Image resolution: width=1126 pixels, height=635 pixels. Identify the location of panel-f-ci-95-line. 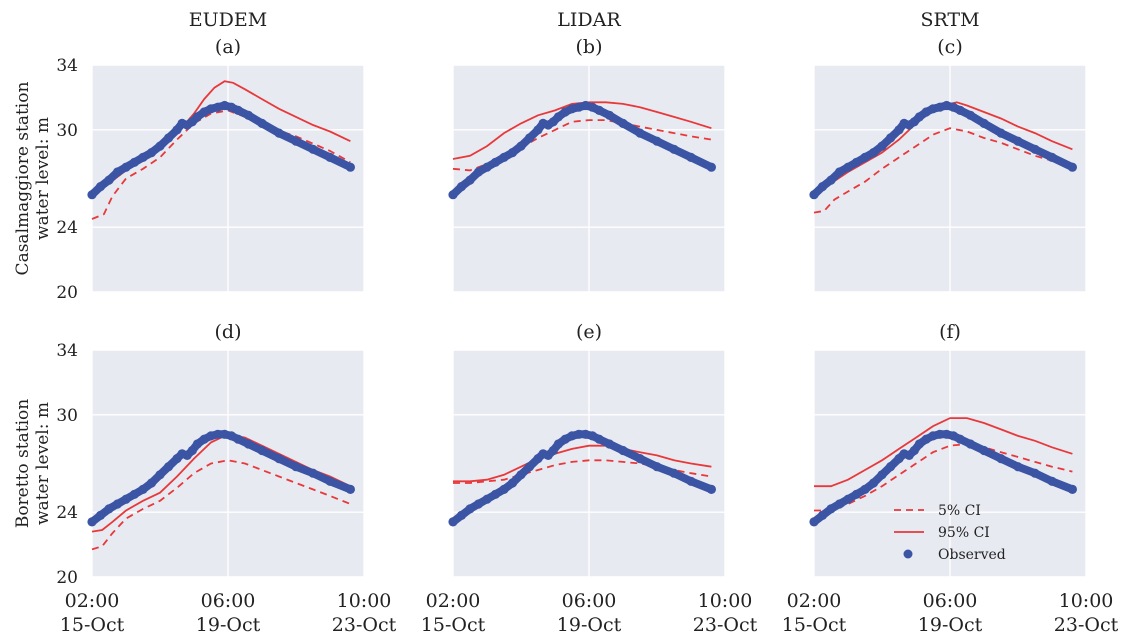
(943, 452).